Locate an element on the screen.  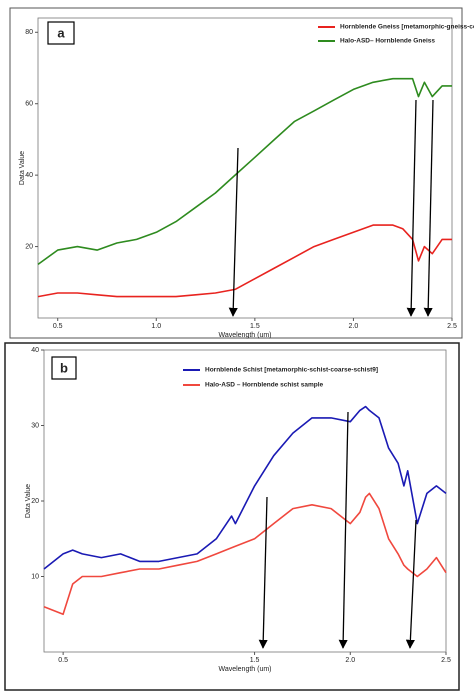
panel-label: a is located at coordinates (61, 32).